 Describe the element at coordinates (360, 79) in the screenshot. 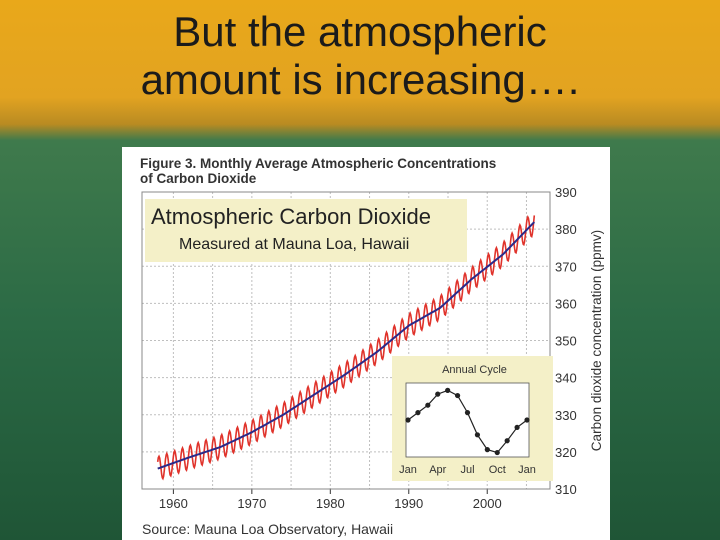

I see `slide-title-line-2: amount is increasing….` at that location.